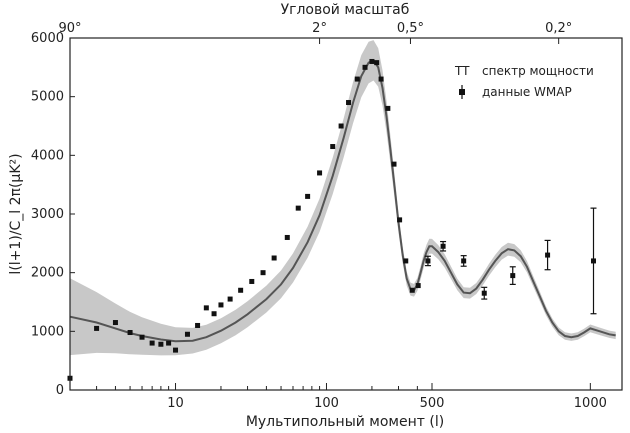  What do you see at coordinates (345, 10) in the screenshot?
I see `top-axis-title: Угловой масштаб` at bounding box center [345, 10].